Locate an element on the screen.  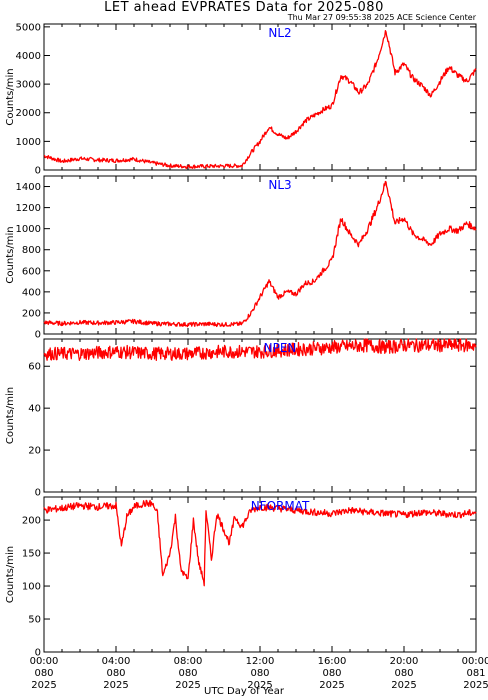
x-tick-label-time: 08:00 is located at coordinates (188, 661).